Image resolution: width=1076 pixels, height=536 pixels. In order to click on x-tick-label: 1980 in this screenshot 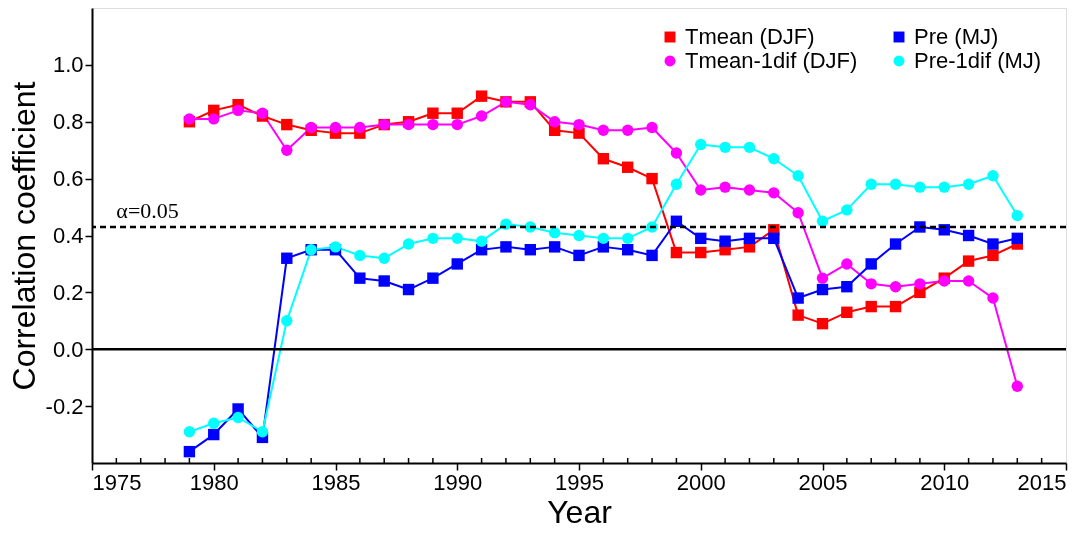, I will do `click(214, 482)`.